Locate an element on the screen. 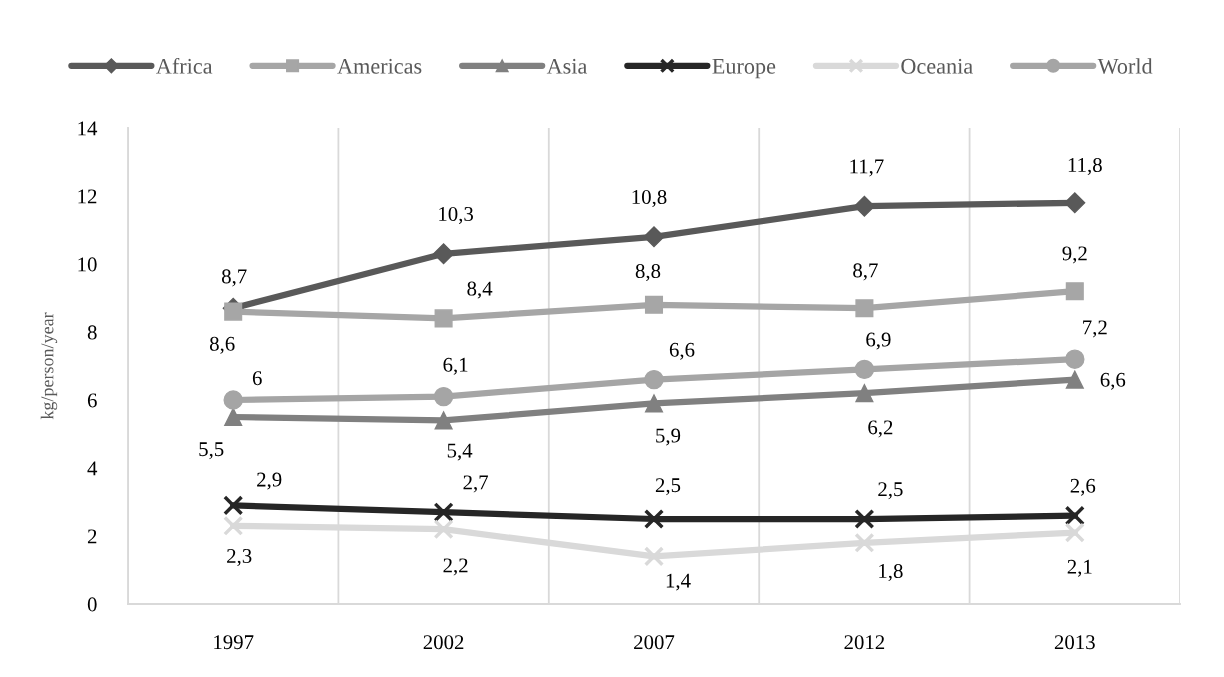 The width and height of the screenshot is (1224, 677). data-label: 1,8 is located at coordinates (891, 572).